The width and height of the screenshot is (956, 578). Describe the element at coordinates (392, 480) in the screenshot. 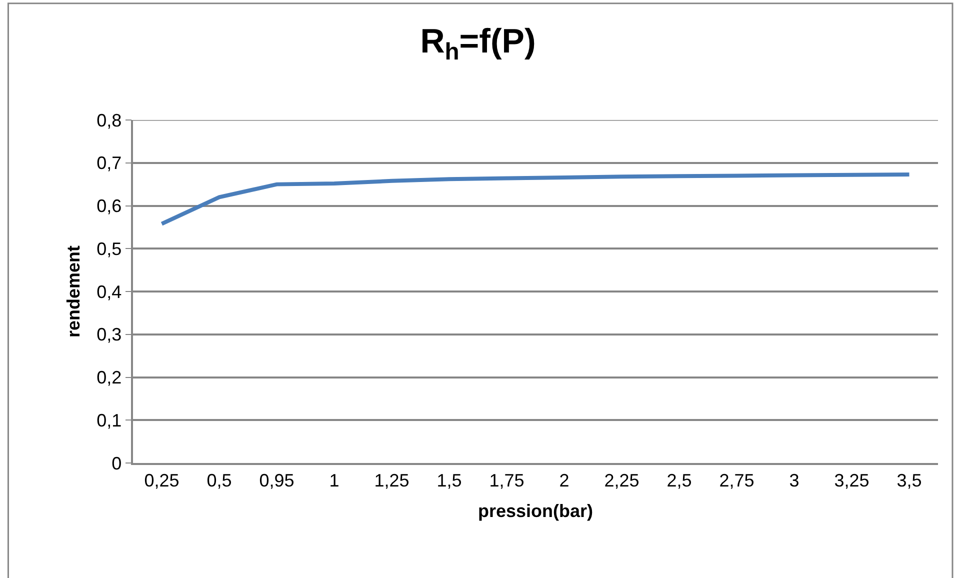

I see `x-tick-label: 1,25` at that location.